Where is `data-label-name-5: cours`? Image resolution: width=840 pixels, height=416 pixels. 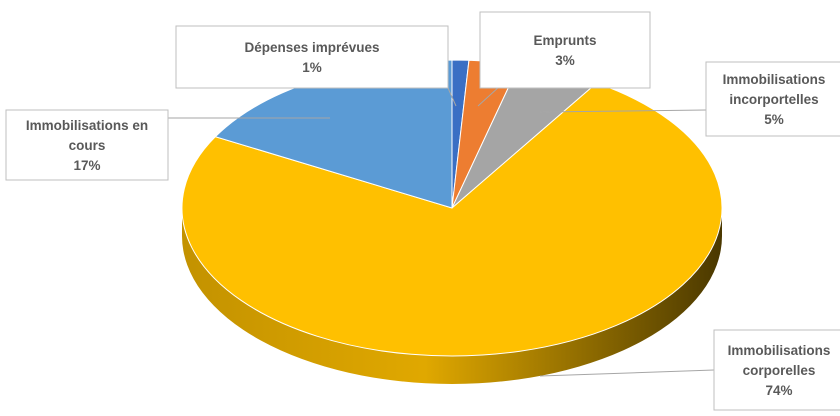 data-label-name-5: cours is located at coordinates (87, 145).